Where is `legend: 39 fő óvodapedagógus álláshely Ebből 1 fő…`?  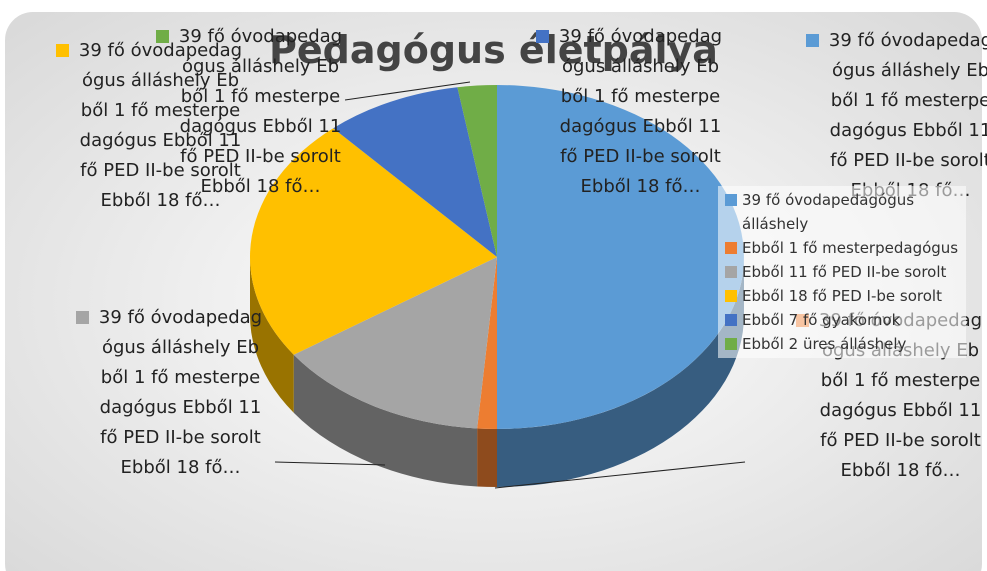
legend: 39 fő óvodapedagógus álláshely Ebből 1 fő… is located at coordinates (842, 272).